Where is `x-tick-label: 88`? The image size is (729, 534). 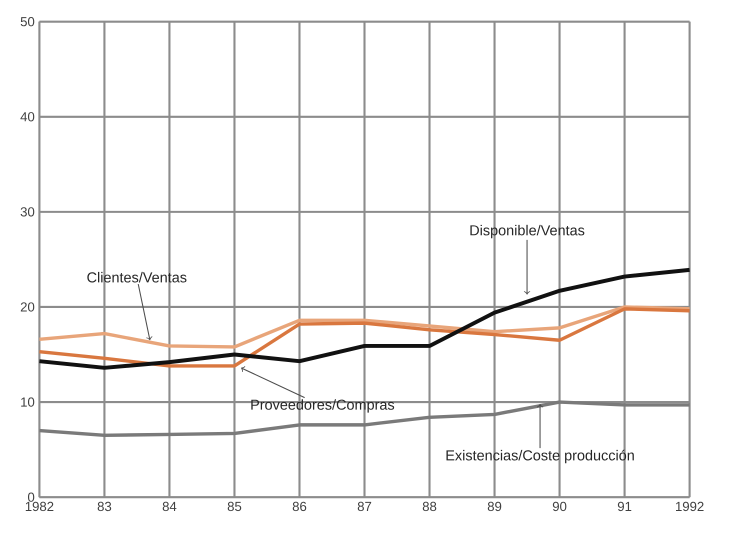
x-tick-label: 88 is located at coordinates (429, 507).